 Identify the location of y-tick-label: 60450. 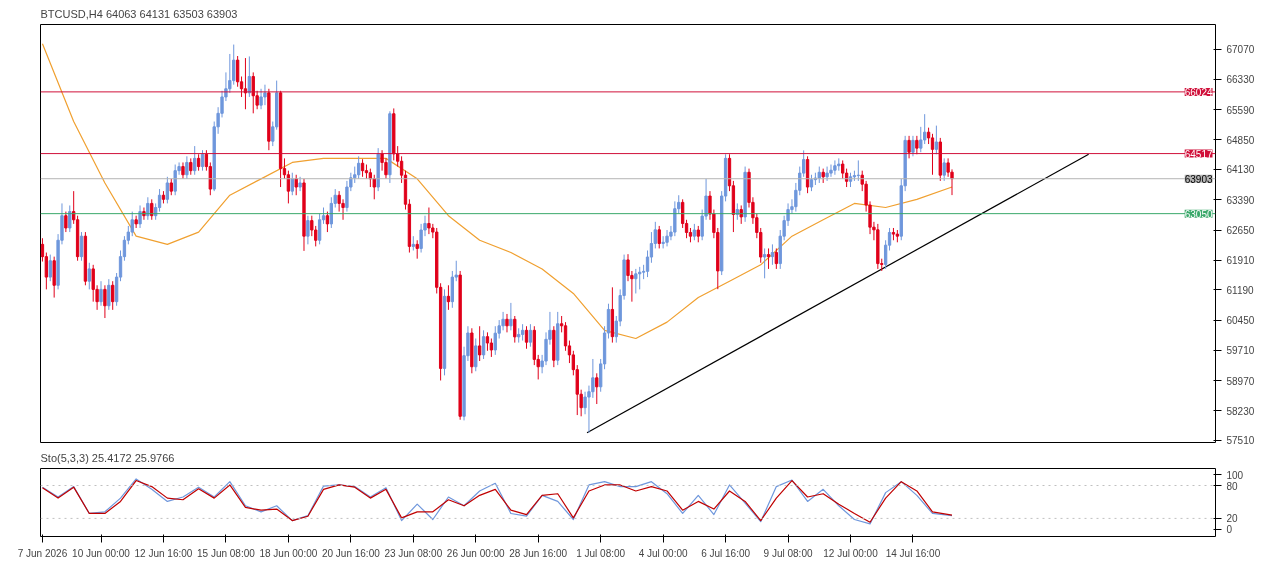
(1240, 321).